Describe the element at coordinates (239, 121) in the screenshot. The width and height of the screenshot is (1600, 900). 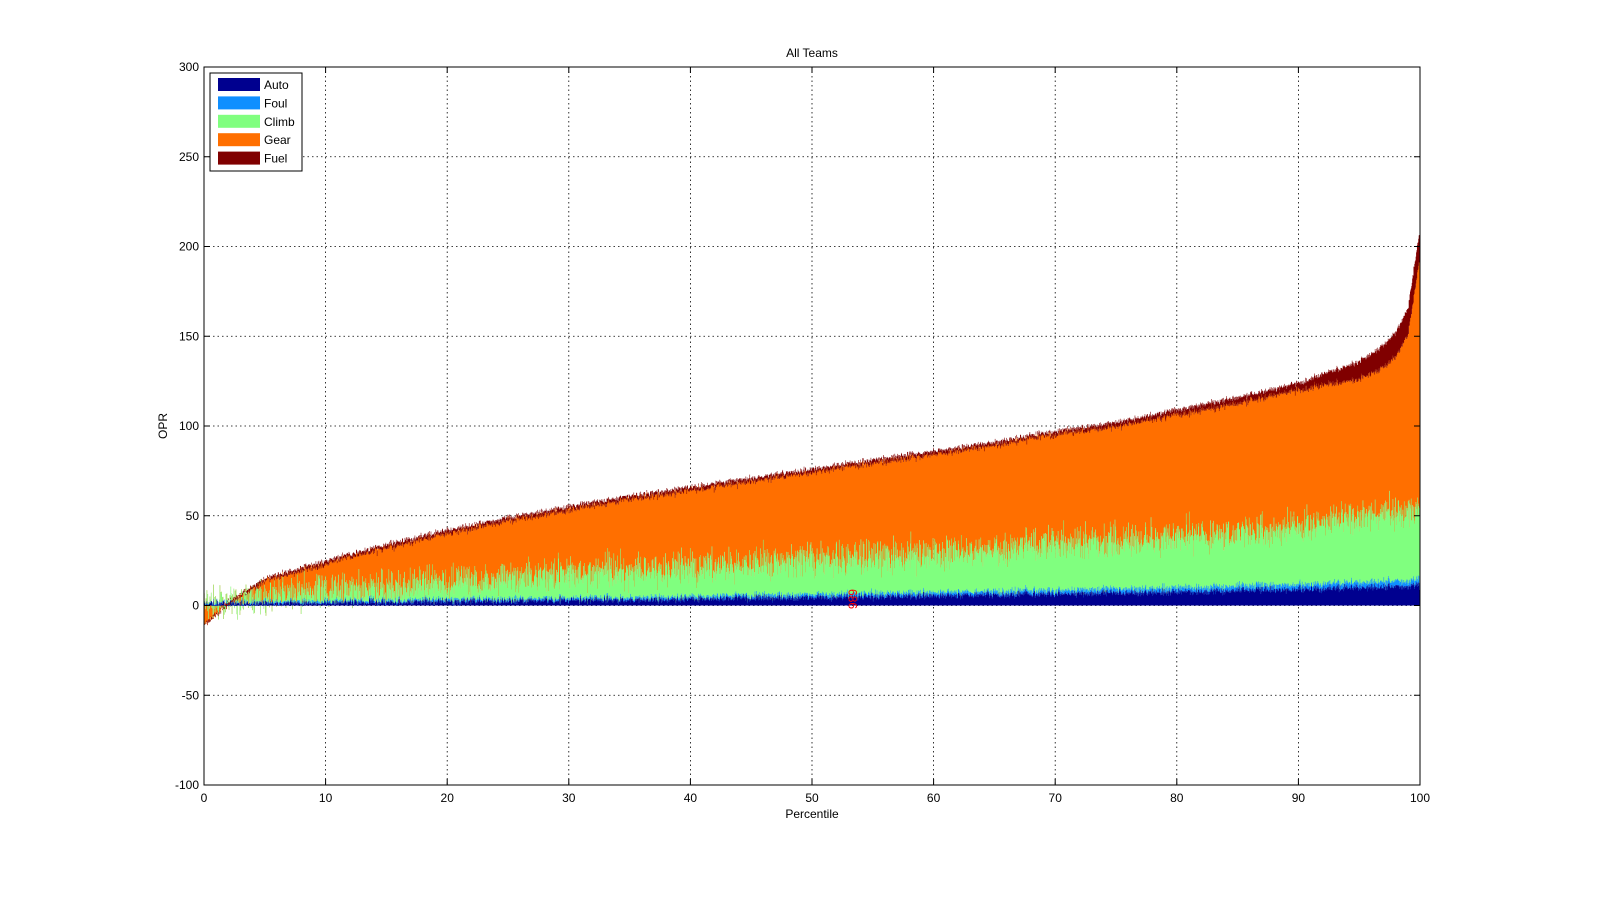
I see `legend-swatch-climb` at that location.